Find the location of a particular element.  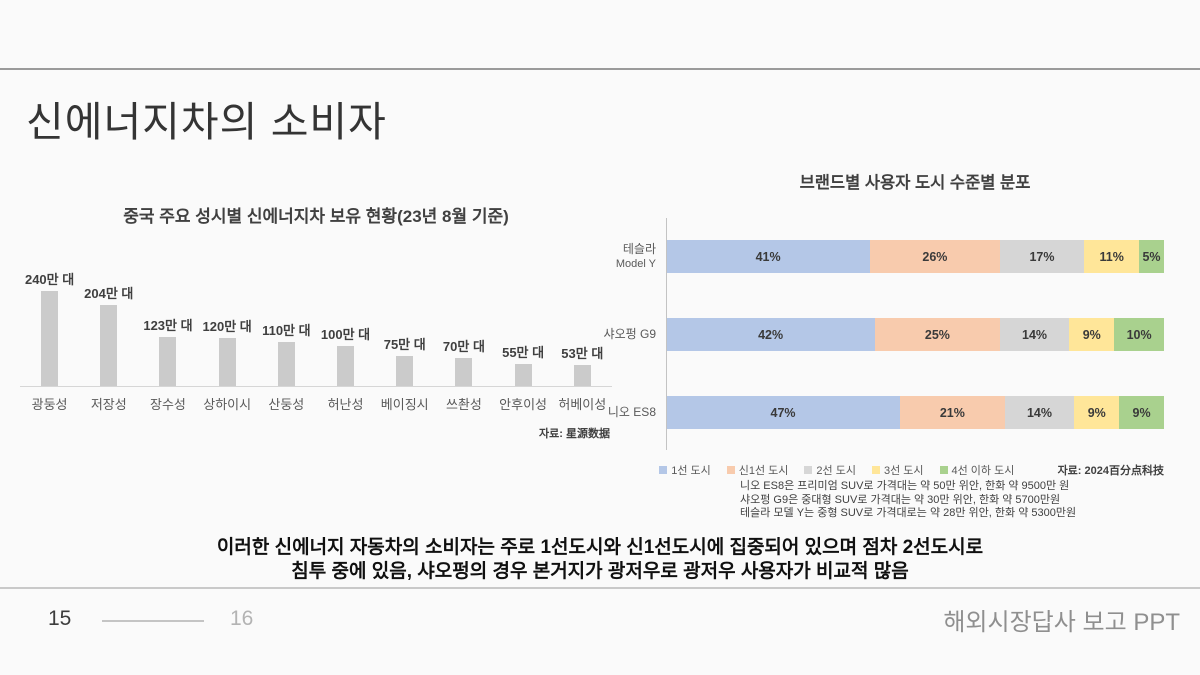

legend-label: 4선 이하 도시 is located at coordinates (983, 471).